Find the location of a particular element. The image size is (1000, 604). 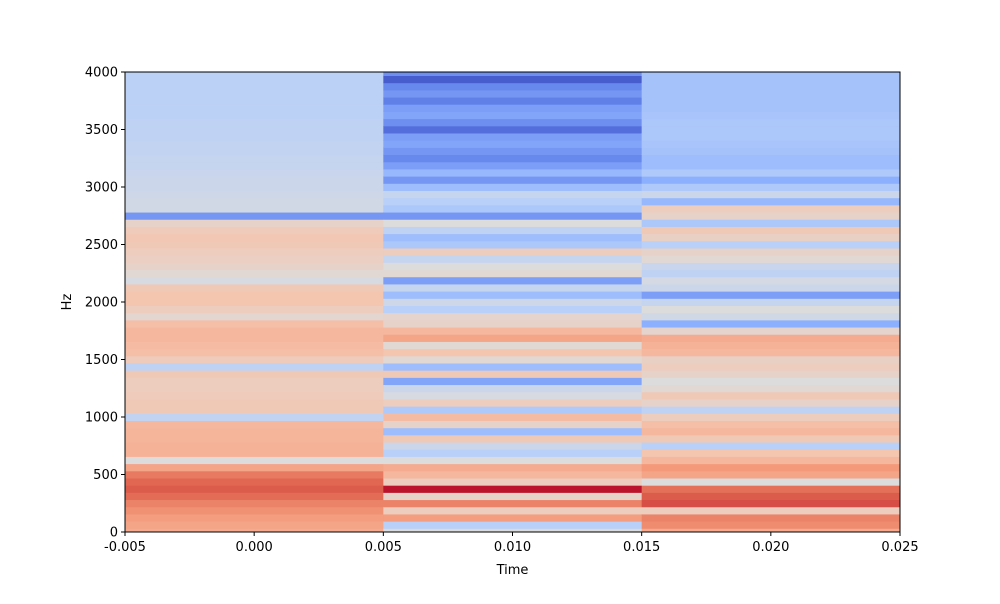

x-axis-ticks: -0.005 0.000 0.005 0.010 0.015 0.020 0.025 is located at coordinates (511, 543).